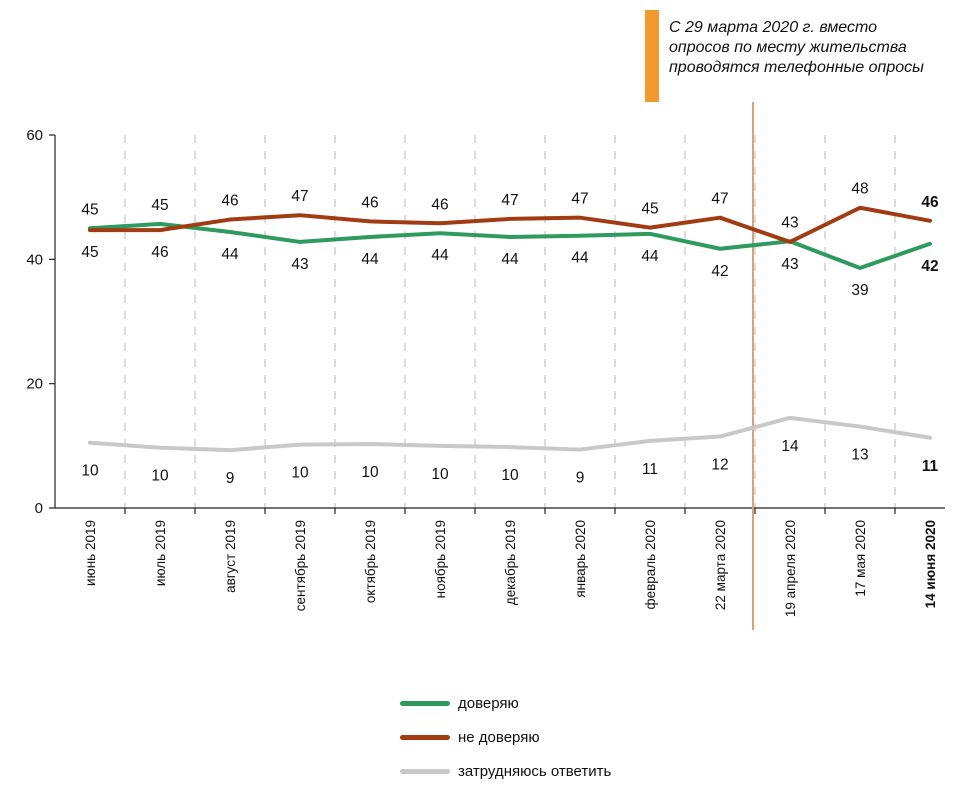 The image size is (953, 788). What do you see at coordinates (34, 384) in the screenshot?
I see `y-tick-label: 20` at bounding box center [34, 384].